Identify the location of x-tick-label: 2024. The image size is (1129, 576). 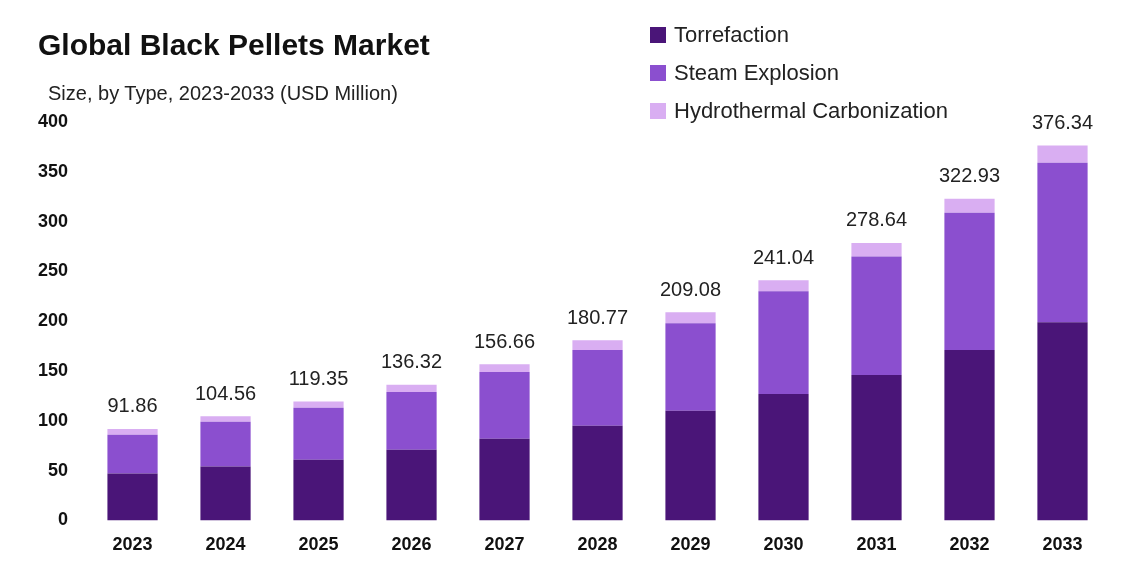
(225, 544).